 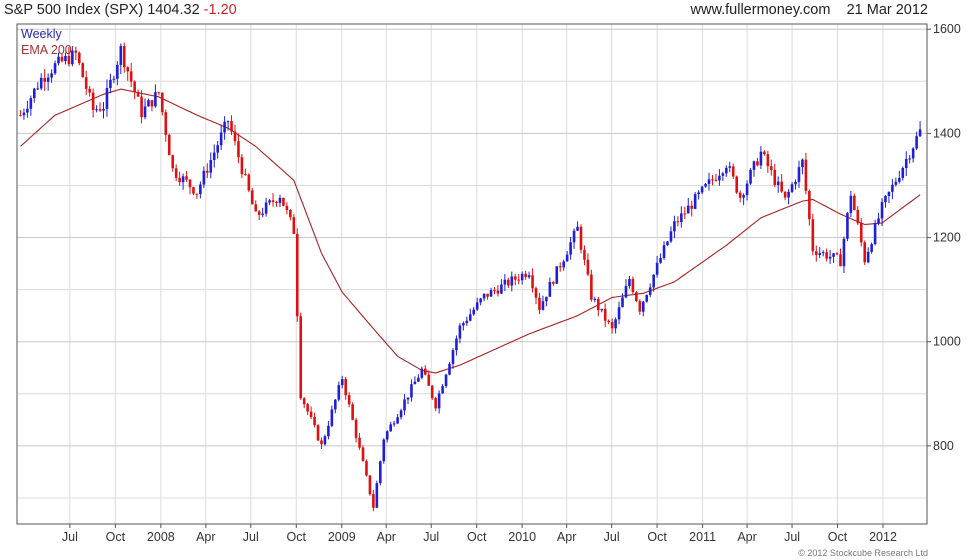 What do you see at coordinates (431, 537) in the screenshot?
I see `x-tick-label: Jul` at bounding box center [431, 537].